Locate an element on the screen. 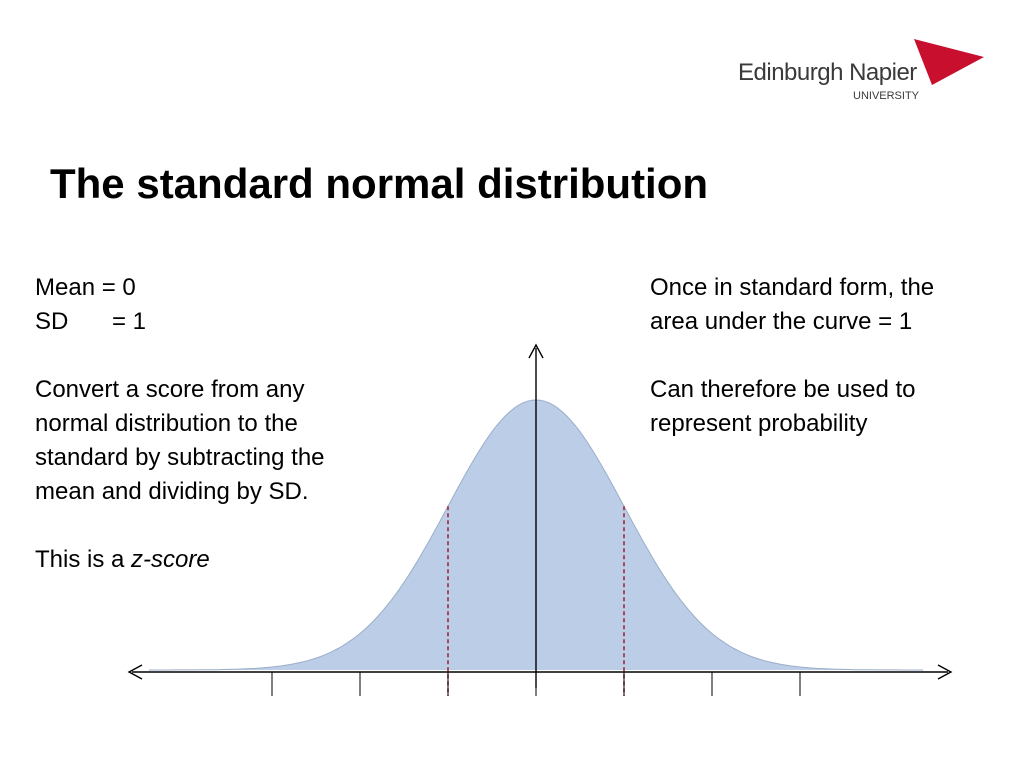 This screenshot has width=1024, height=768. zscore-line: This is a z-score is located at coordinates (180, 560).